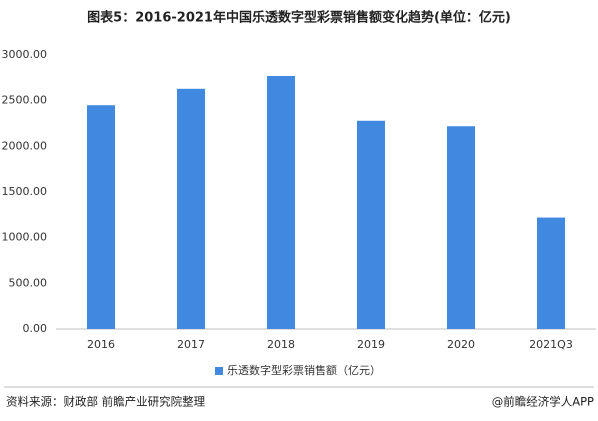 Image resolution: width=598 pixels, height=421 pixels. I want to click on y-tick-label: 500.00, so click(28, 282).